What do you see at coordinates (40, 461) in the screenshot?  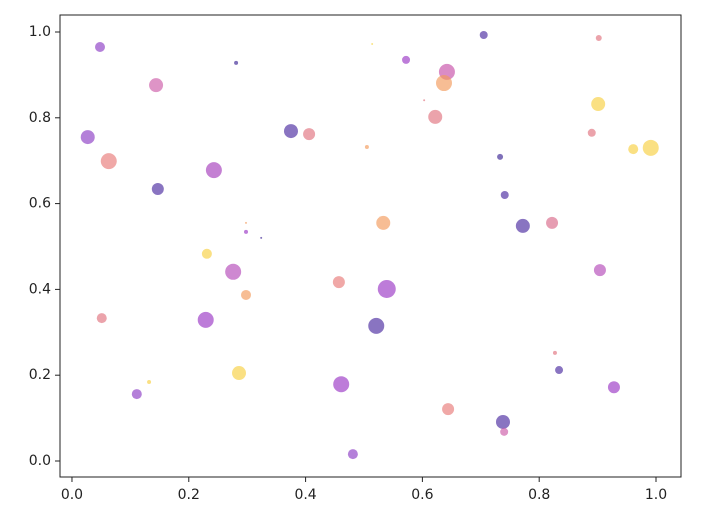 I see `y-tick-label: 0.0` at bounding box center [40, 461].